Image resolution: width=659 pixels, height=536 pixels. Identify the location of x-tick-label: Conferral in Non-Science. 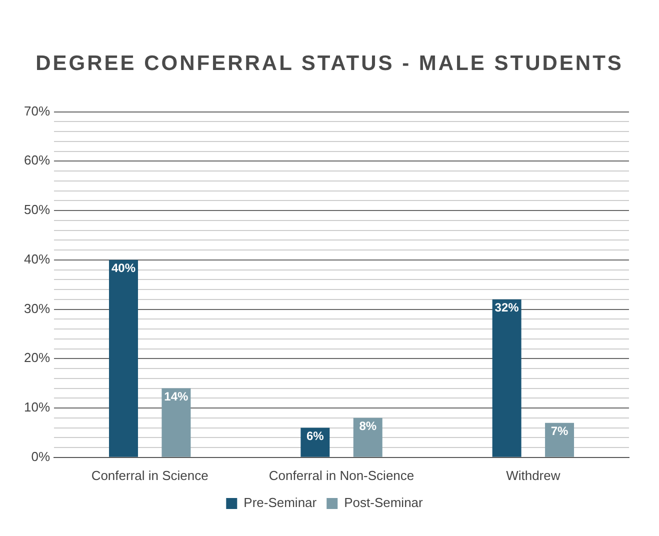
(341, 475).